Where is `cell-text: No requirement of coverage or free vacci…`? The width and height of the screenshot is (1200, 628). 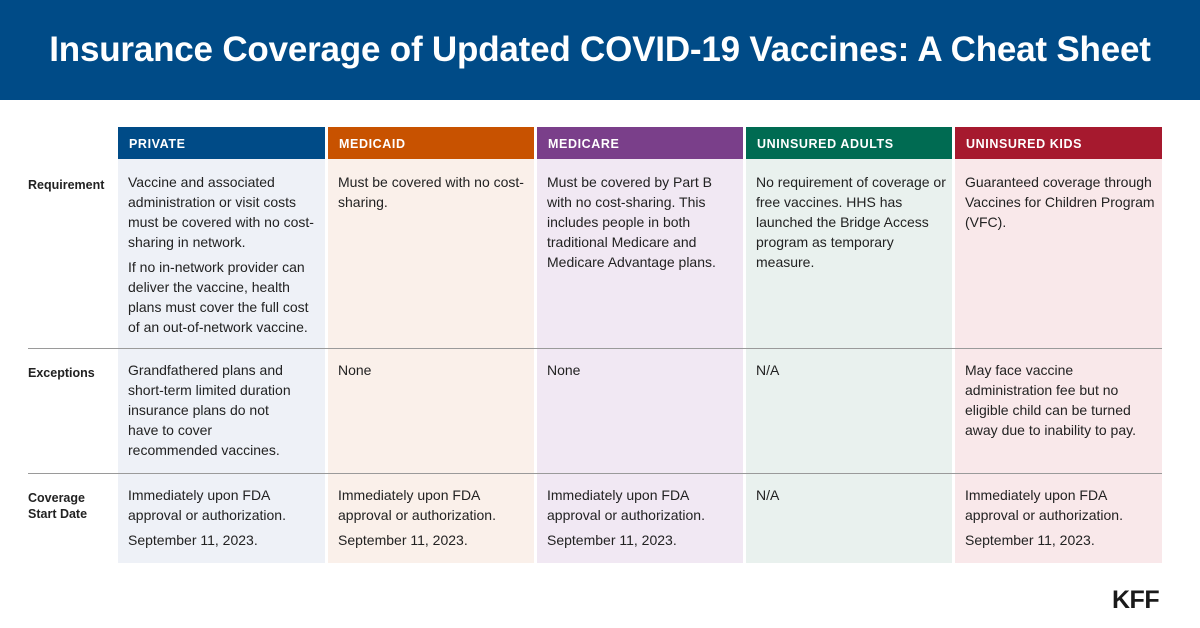 cell-text: No requirement of coverage or free vacci… is located at coordinates (851, 222).